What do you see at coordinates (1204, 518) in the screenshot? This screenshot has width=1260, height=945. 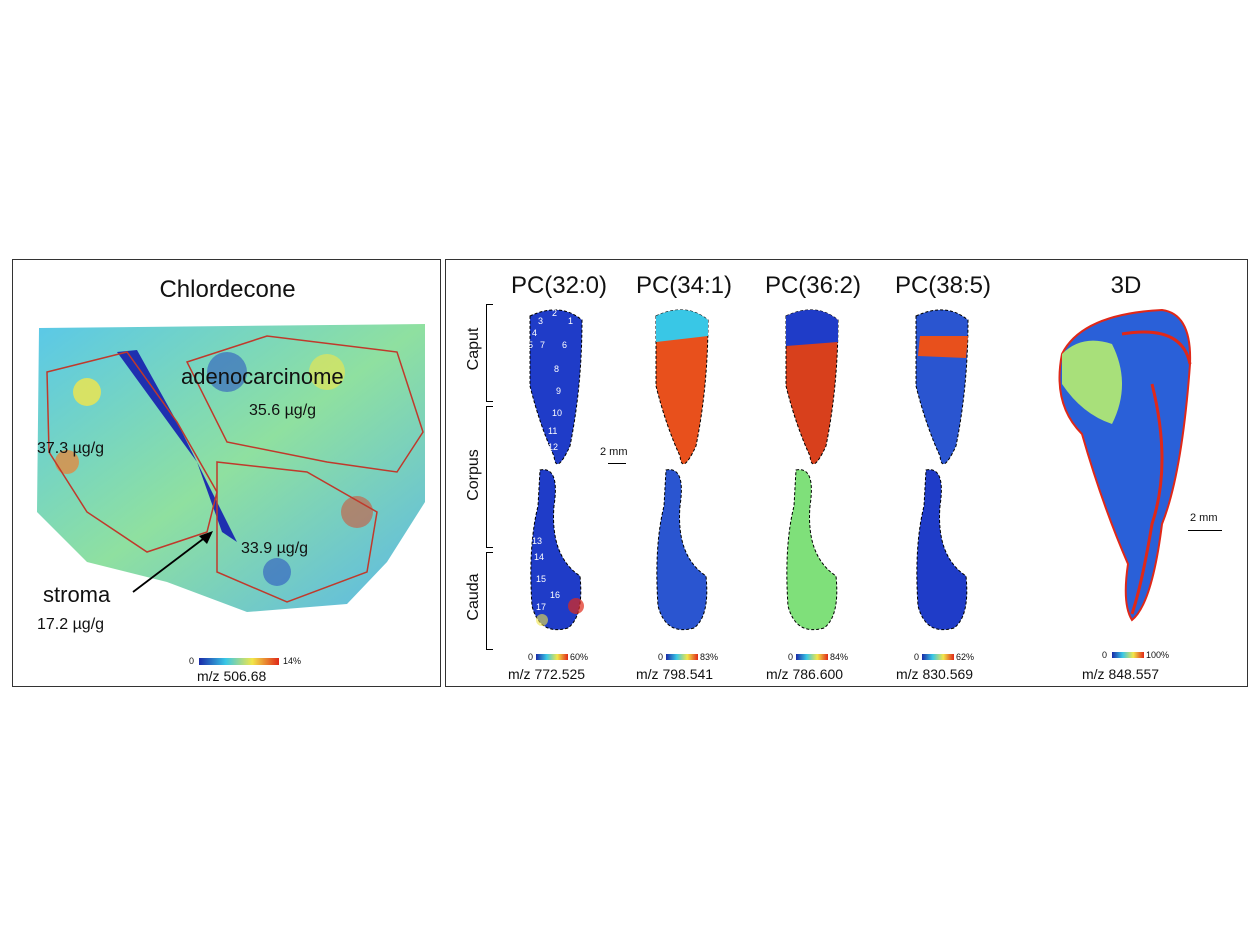 I see `3d-scale-label: 2 mm` at bounding box center [1204, 518].